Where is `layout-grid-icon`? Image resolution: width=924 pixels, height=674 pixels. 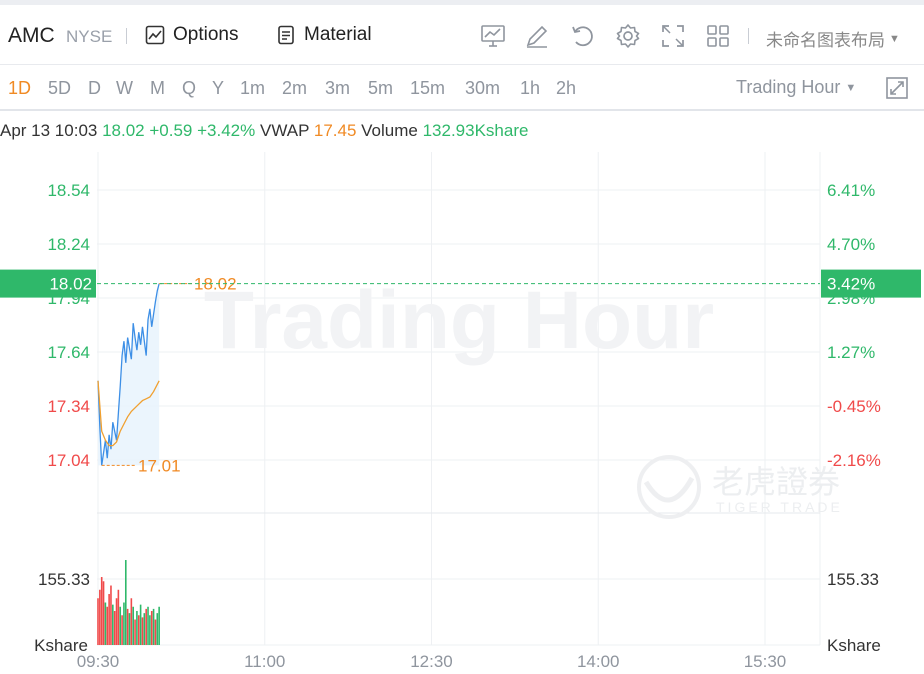
layout-grid-icon is located at coordinates (718, 36).